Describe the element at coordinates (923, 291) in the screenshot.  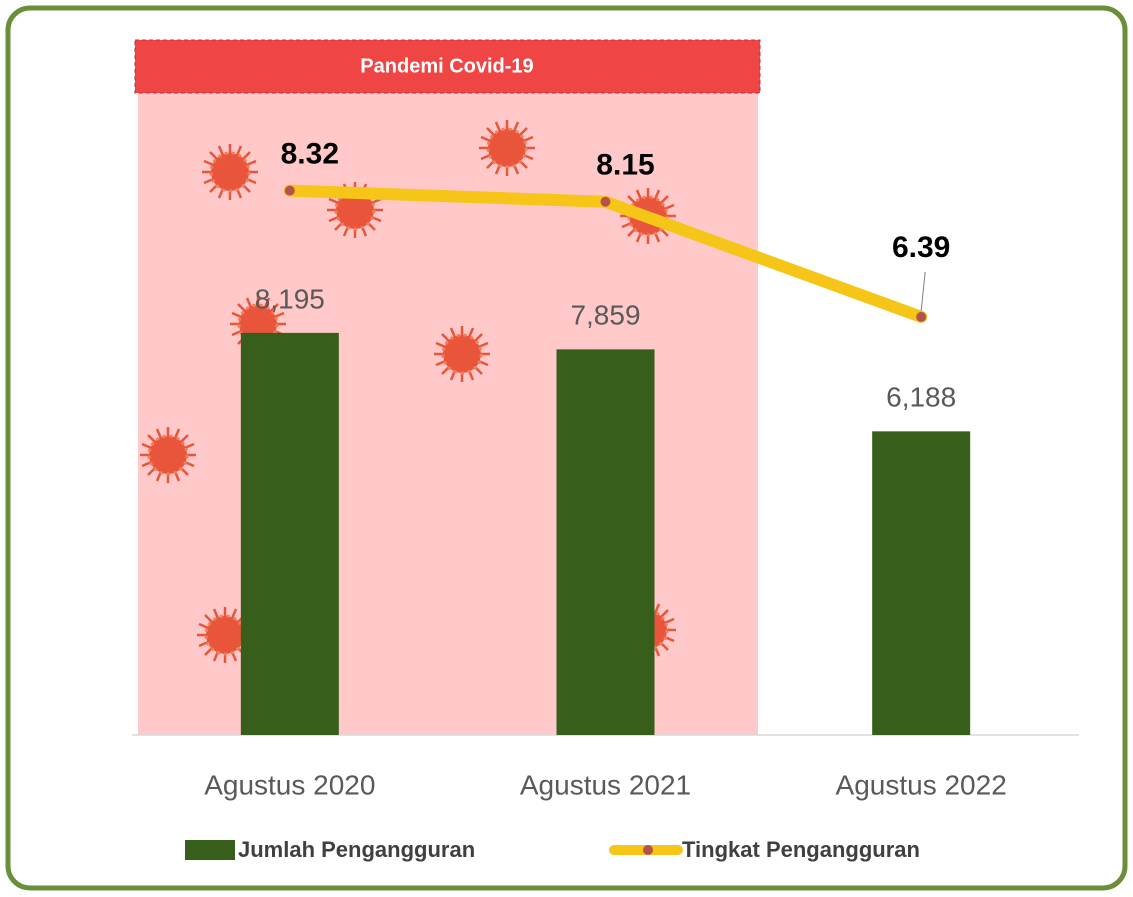
I see `leader-line` at that location.